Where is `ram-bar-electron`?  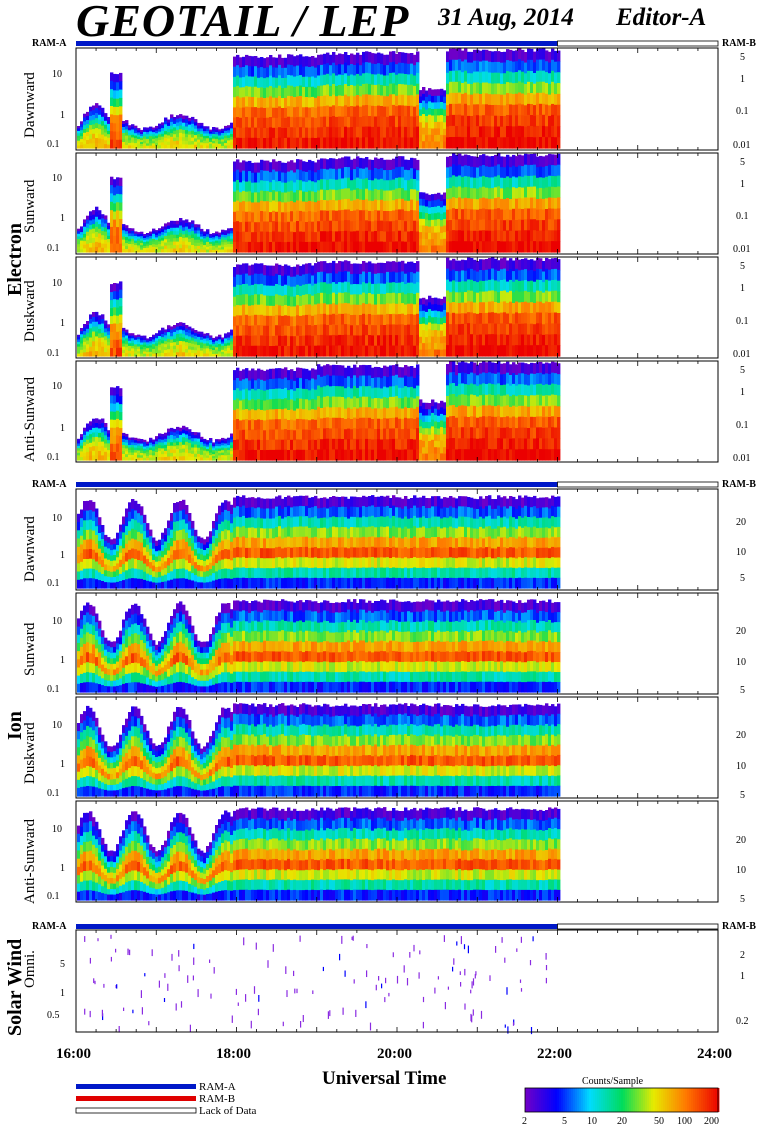 ram-bar-electron is located at coordinates (317, 43).